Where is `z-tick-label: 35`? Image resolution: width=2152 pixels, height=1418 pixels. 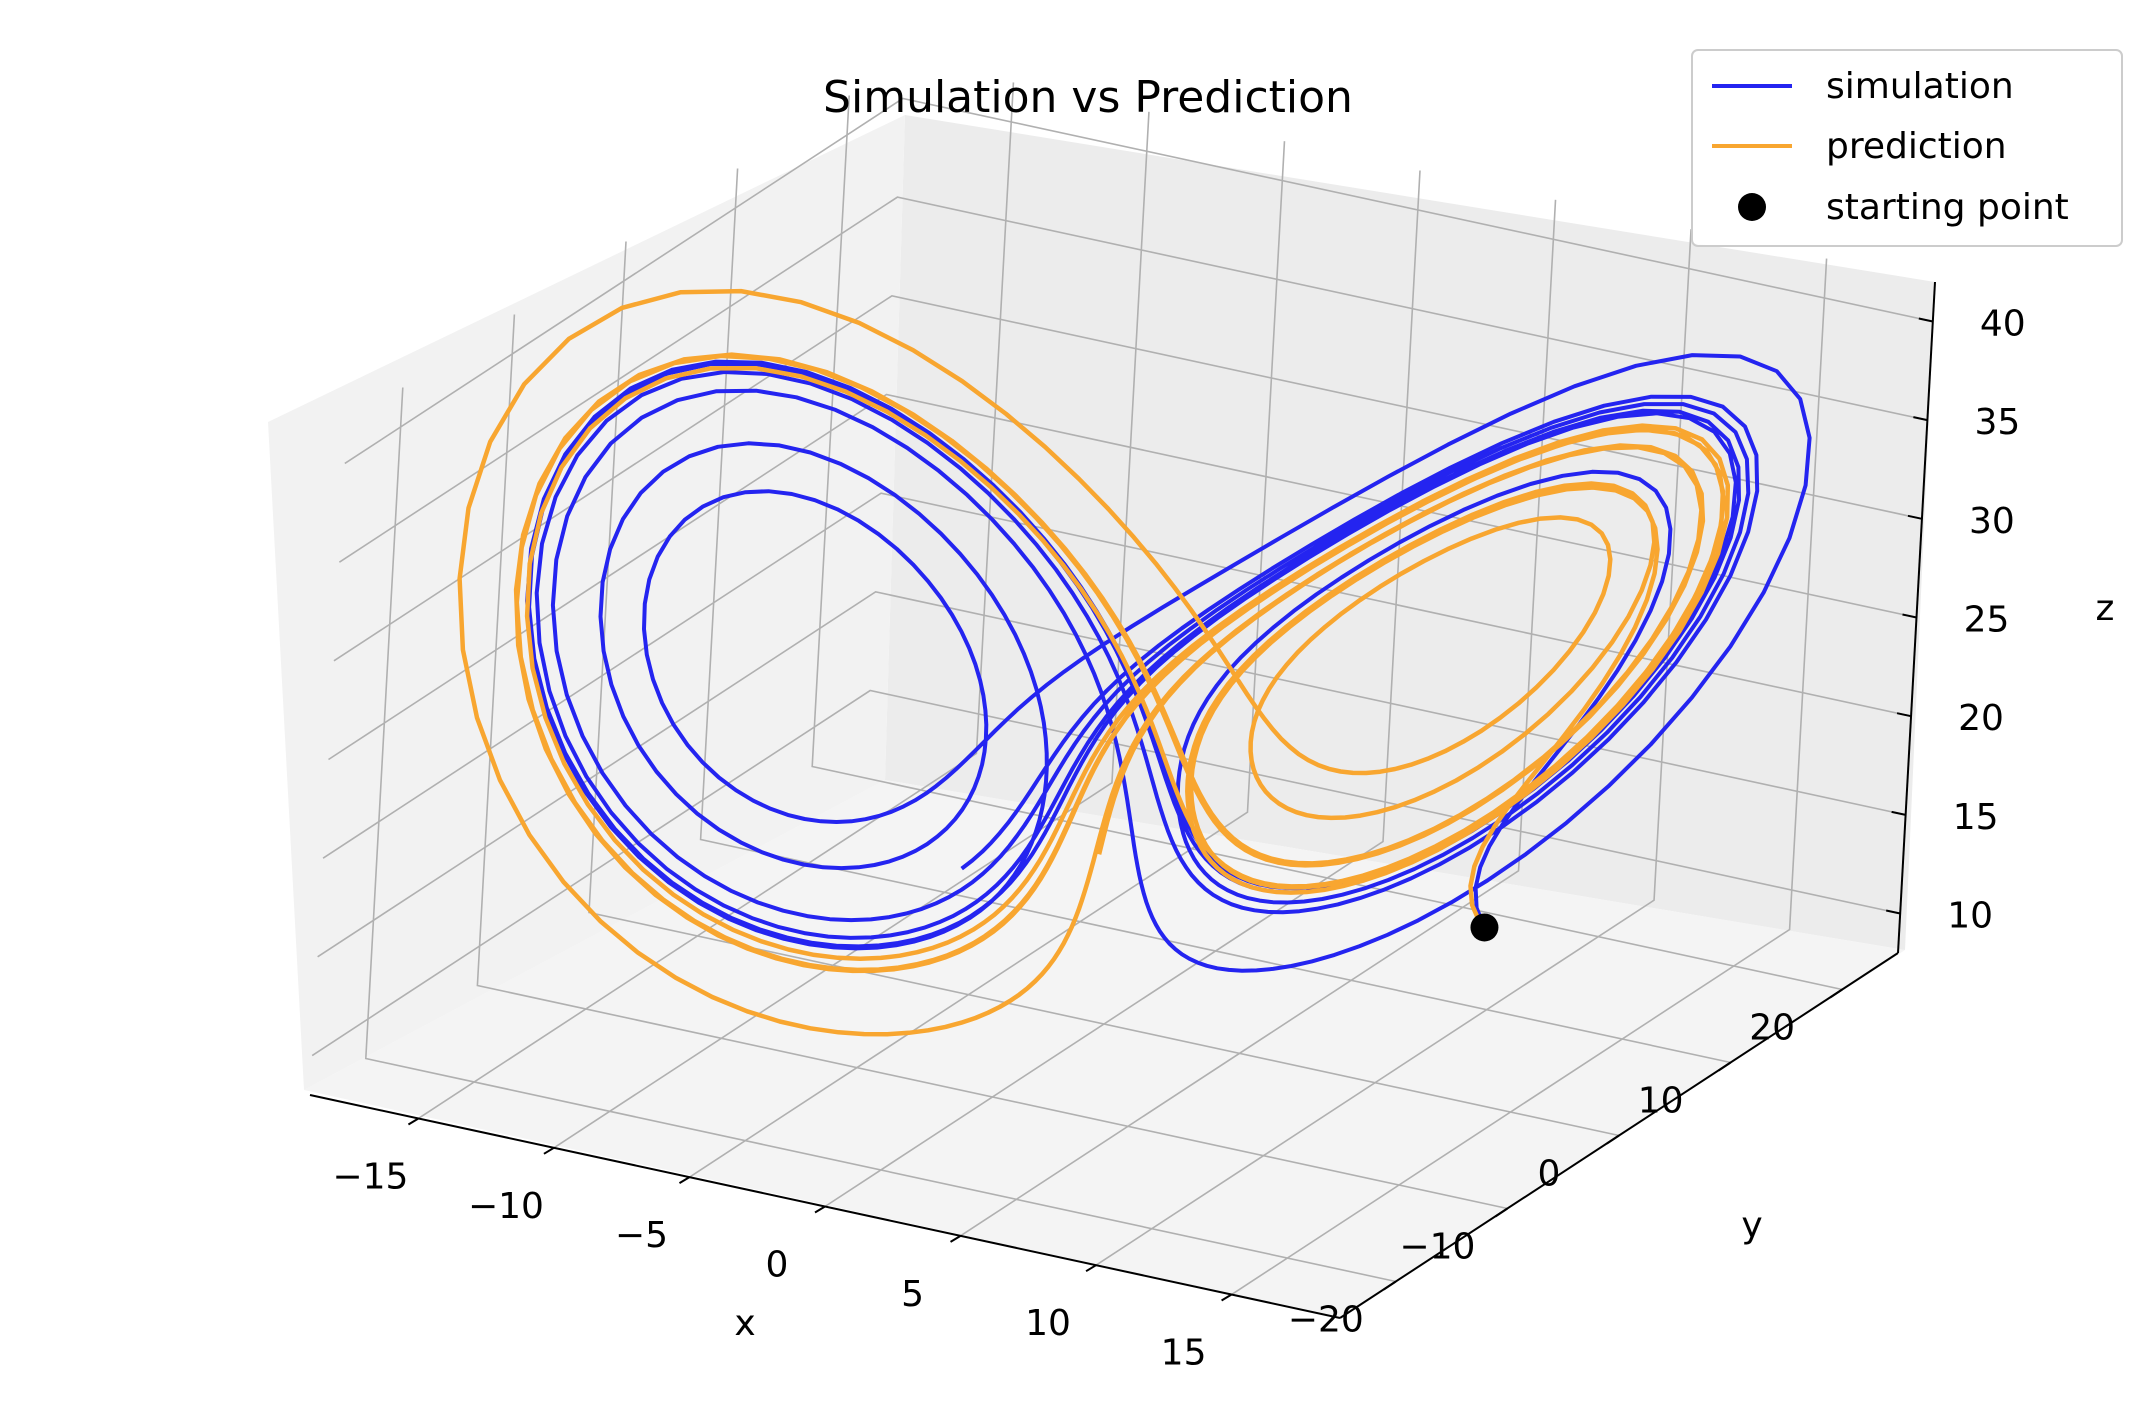
z-tick-label: 35 is located at coordinates (1997, 422).